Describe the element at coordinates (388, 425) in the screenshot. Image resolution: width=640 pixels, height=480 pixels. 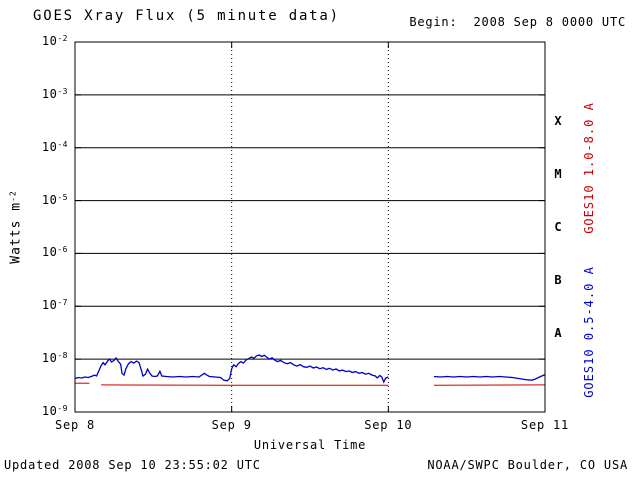
I see `x-axis-label: Sep 10` at that location.